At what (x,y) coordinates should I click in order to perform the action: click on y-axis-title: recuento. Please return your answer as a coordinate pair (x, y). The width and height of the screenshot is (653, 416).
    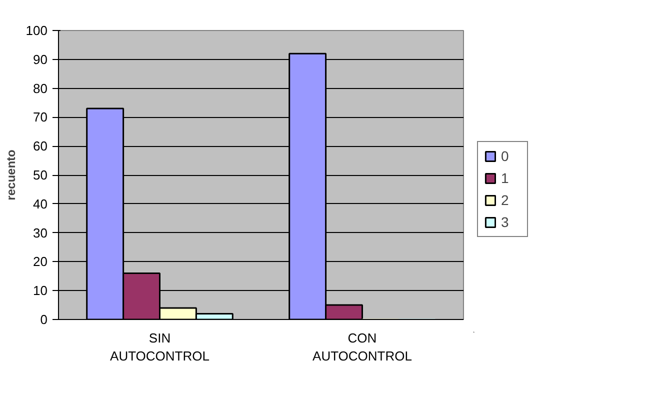
    Looking at the image, I should click on (11, 175).